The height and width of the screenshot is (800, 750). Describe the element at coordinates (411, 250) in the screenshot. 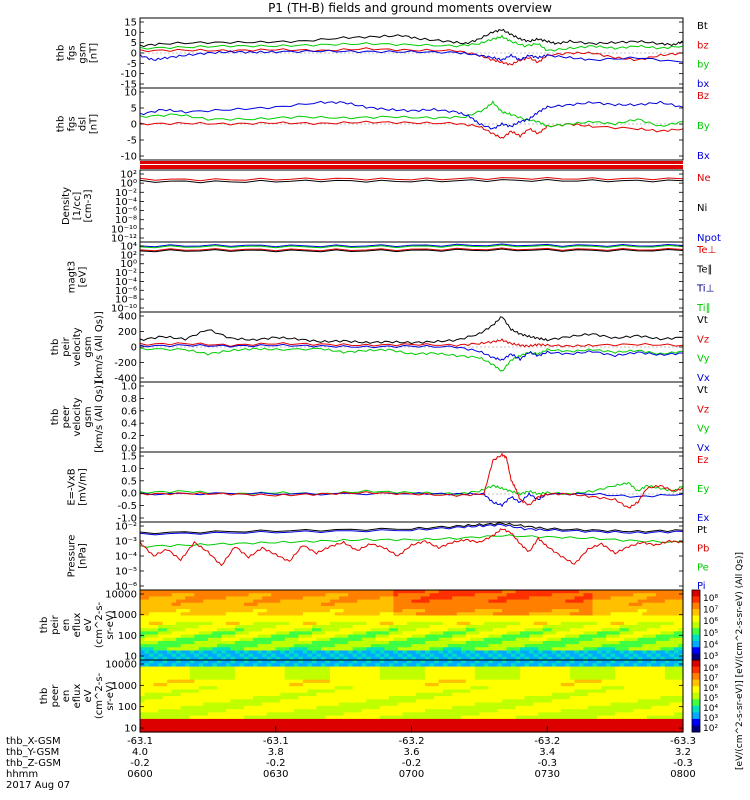

I see `series-line-Te∥` at that location.